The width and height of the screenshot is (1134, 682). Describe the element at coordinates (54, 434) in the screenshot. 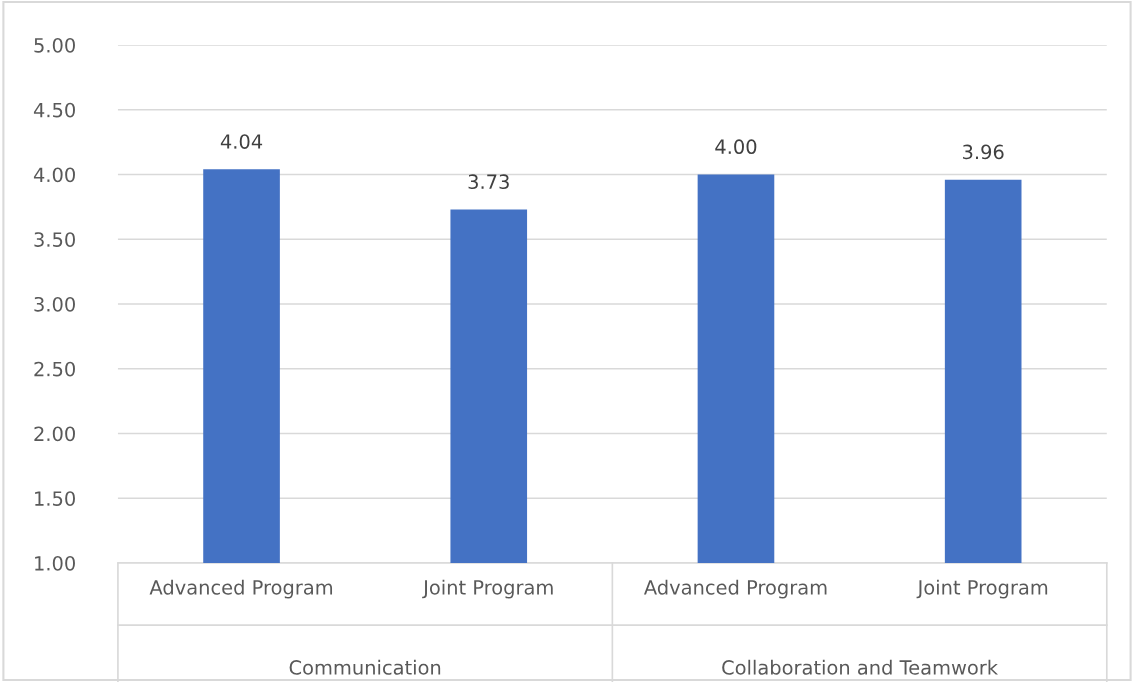

I see `y-tick-label: 2.00` at that location.